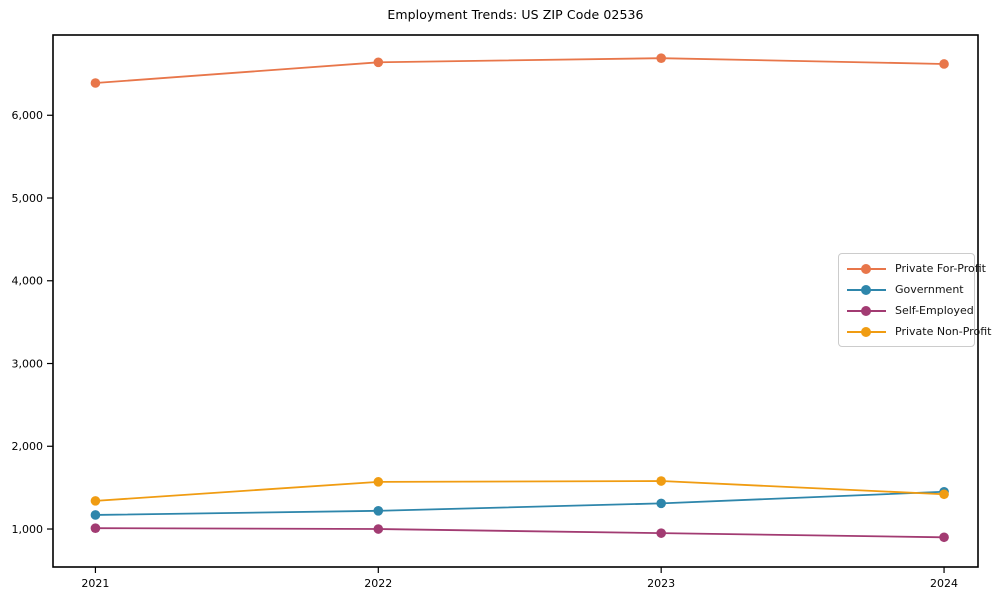  Describe the element at coordinates (929, 289) in the screenshot. I see `legend-label: Government` at that location.